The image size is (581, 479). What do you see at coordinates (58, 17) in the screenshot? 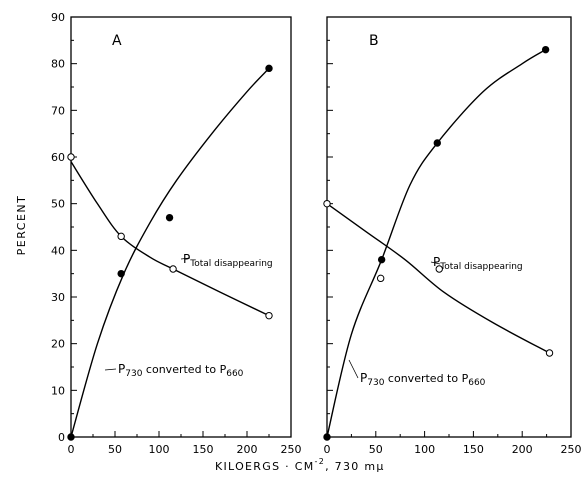
I see `y-tick-label: 90` at bounding box center [58, 17].